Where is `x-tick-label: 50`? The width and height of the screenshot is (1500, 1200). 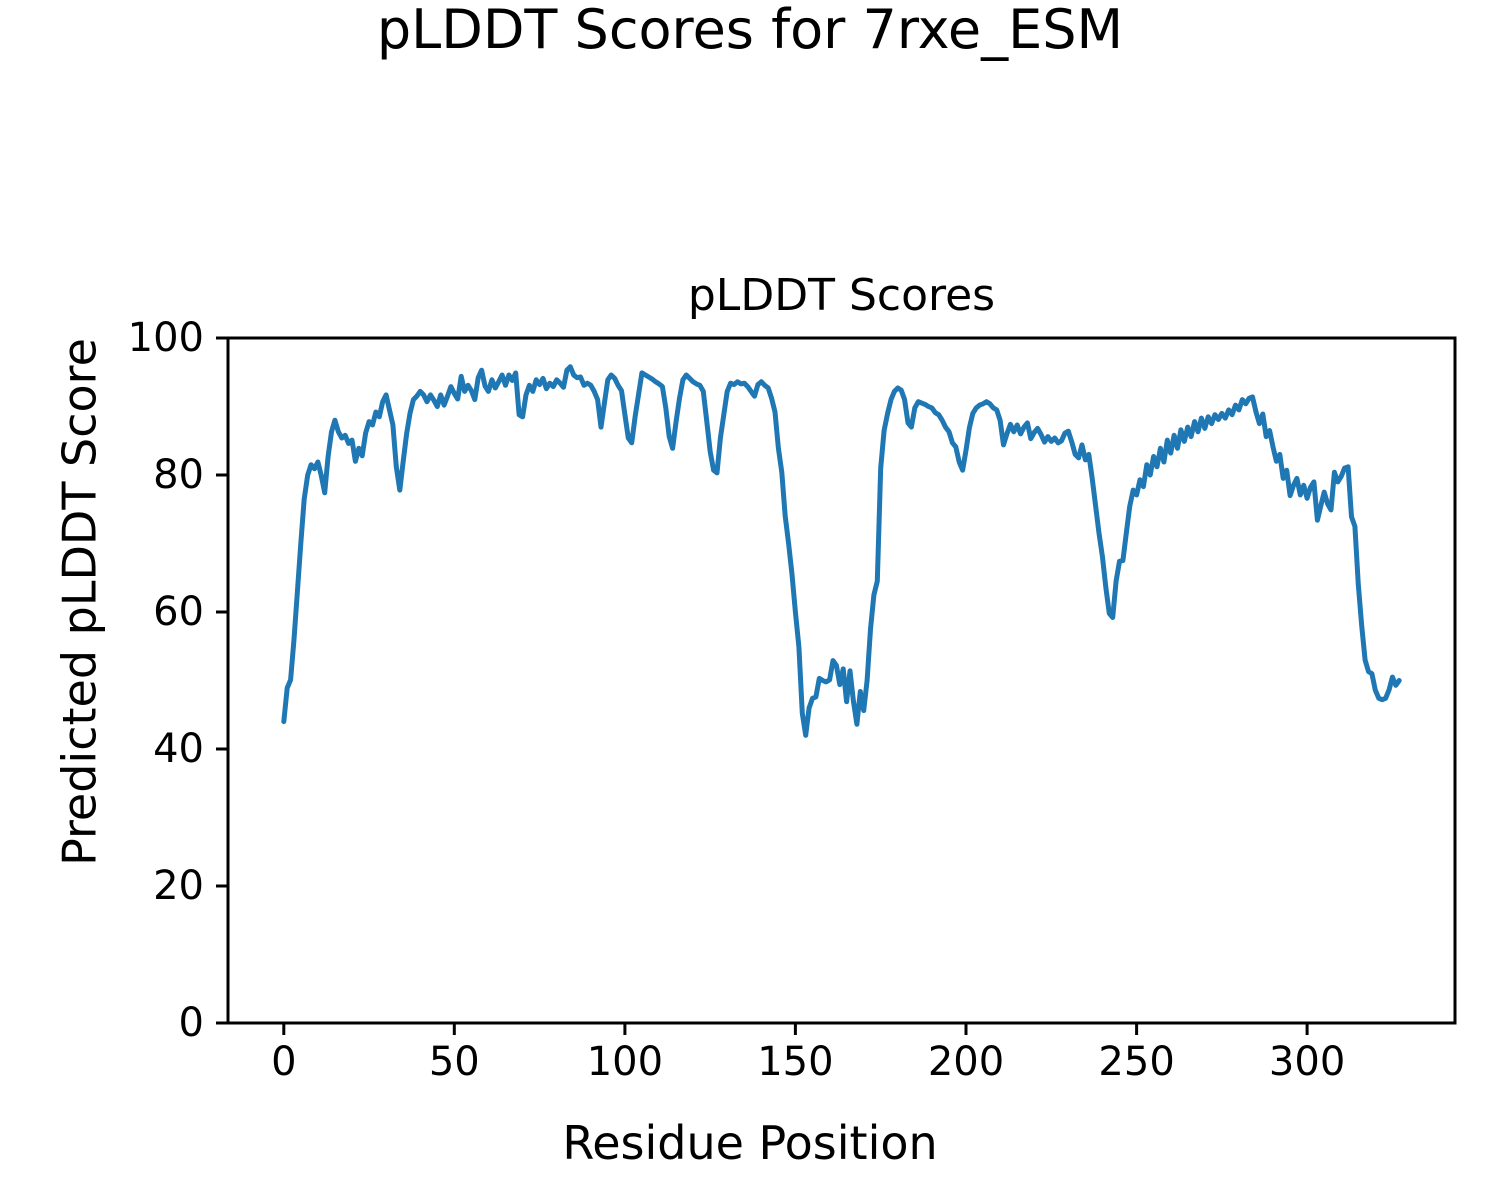
x-tick-label: 50 is located at coordinates (454, 1062).